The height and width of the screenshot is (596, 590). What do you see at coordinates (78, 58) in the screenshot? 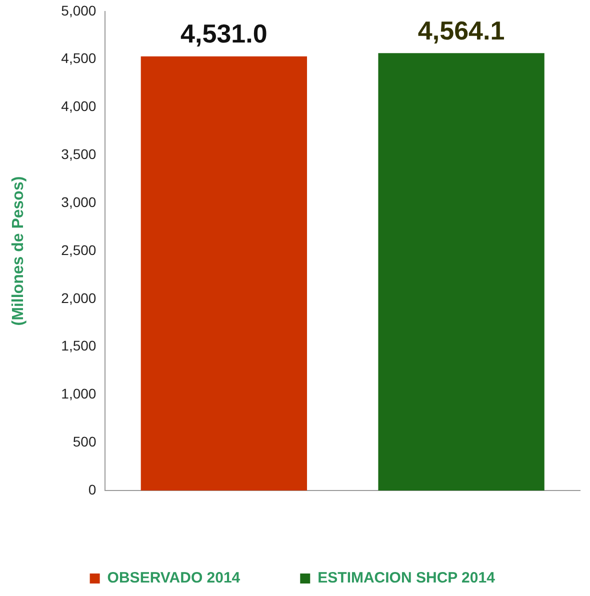
I see `y-tick-label: 4,500` at bounding box center [78, 58].